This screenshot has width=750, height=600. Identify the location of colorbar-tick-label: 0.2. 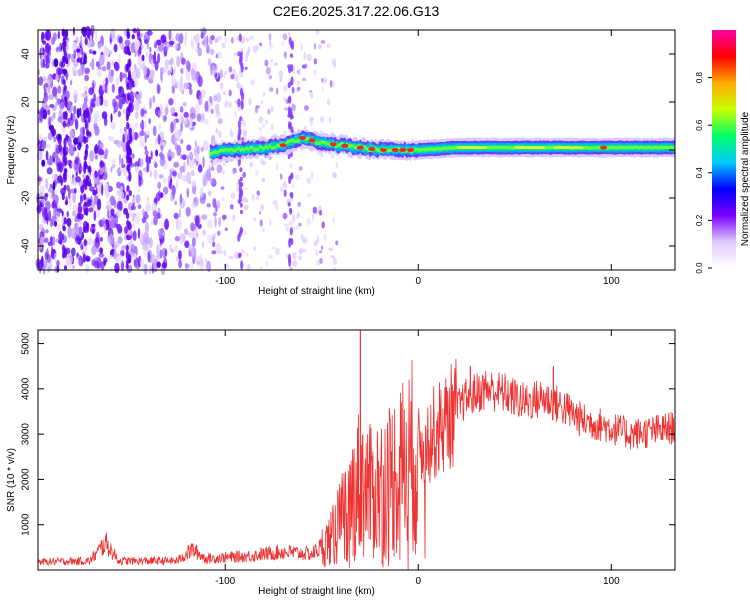
(699, 220).